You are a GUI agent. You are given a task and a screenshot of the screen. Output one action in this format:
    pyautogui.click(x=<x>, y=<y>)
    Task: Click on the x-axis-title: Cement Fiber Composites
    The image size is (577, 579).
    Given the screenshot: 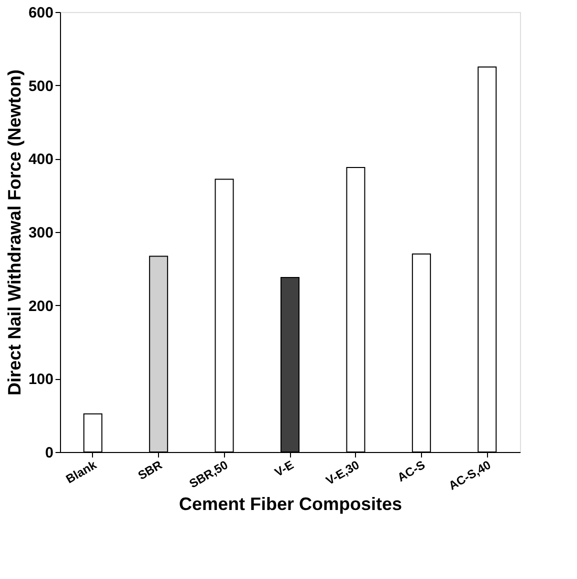 What is the action you would take?
    pyautogui.click(x=290, y=504)
    